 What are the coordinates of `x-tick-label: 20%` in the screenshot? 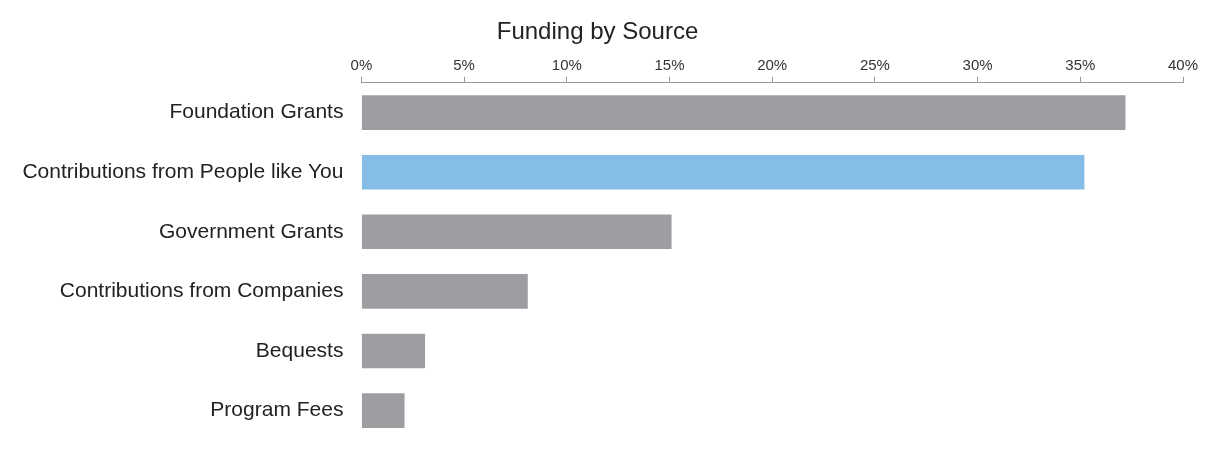 It's located at (772, 64).